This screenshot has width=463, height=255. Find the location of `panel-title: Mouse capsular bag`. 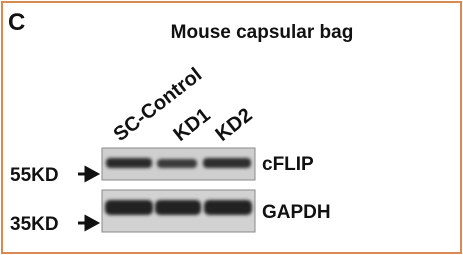

panel-title: Mouse capsular bag is located at coordinates (262, 32).